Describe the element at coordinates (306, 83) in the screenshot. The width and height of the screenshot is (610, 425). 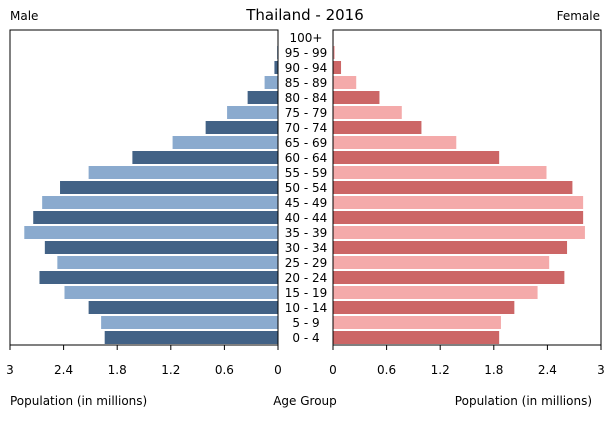
I see `age-group-label: 85 - 89` at that location.